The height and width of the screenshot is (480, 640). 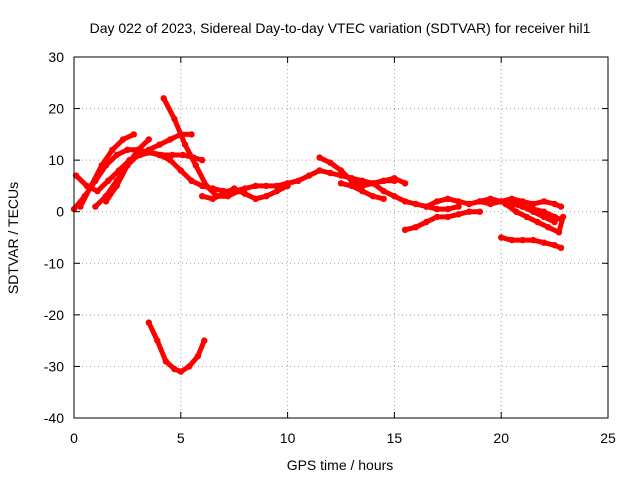 What do you see at coordinates (501, 438) in the screenshot?
I see `x-tick-label: 20` at bounding box center [501, 438].